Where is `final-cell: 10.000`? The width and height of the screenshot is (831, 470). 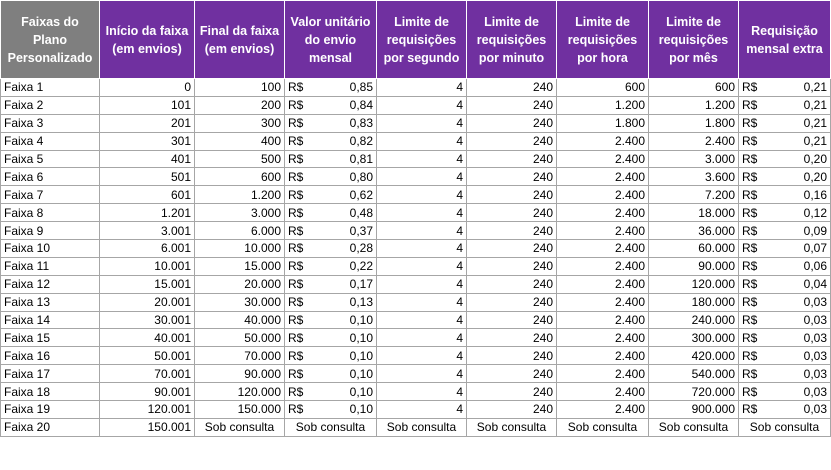
final-cell: 10.000 is located at coordinates (239, 248).